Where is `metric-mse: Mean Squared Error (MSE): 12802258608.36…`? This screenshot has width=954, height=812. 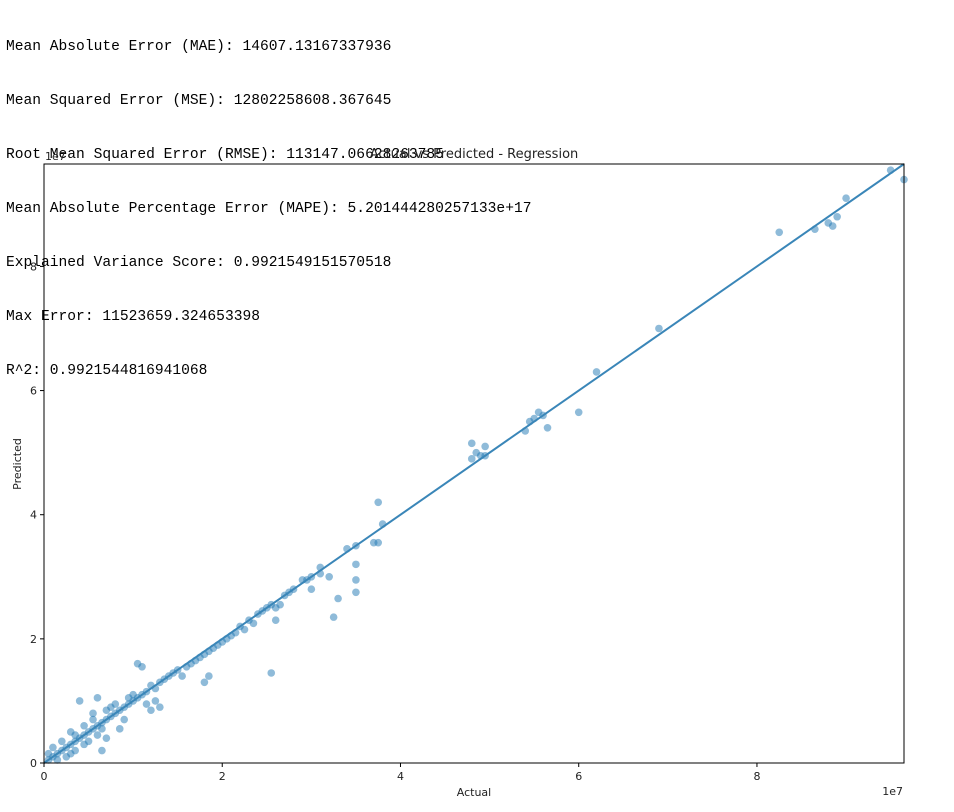 metric-mse: Mean Squared Error (MSE): 12802258608.36… is located at coordinates (199, 101).